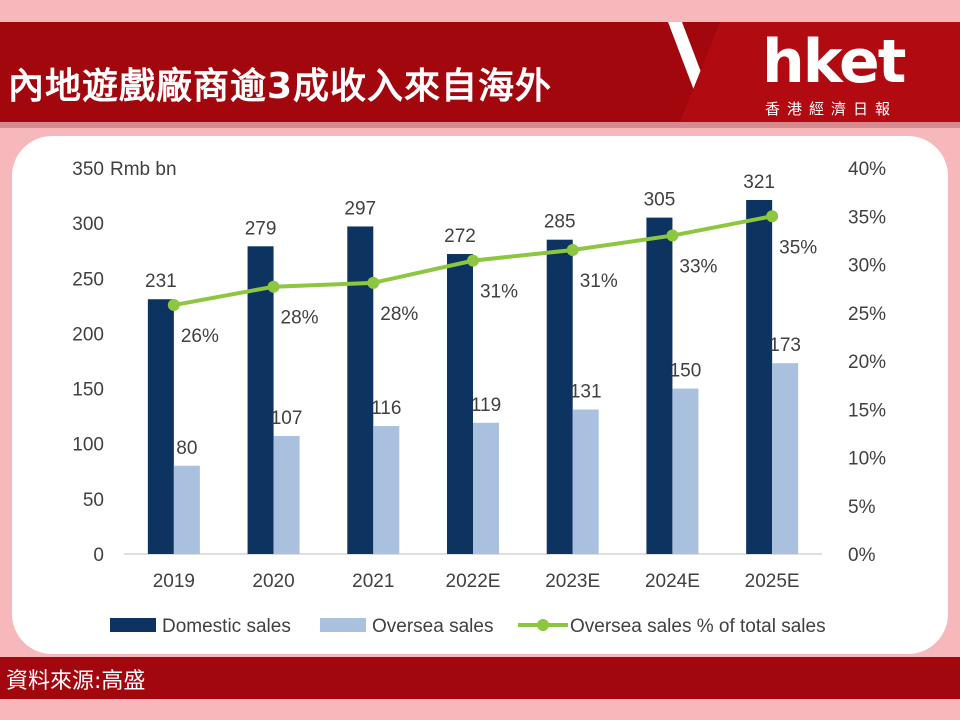  I want to click on legend-swatch-oversea, so click(343, 625).